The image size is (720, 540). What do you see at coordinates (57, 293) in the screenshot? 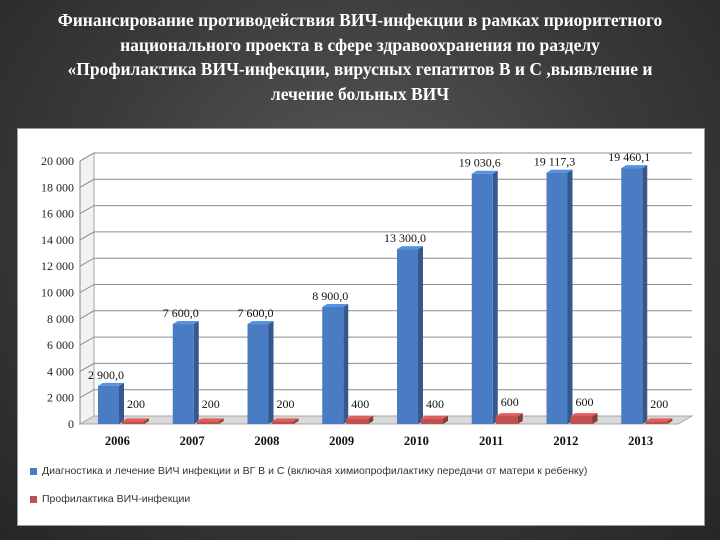
I see `y-tick-label: 10 000` at bounding box center [57, 293].